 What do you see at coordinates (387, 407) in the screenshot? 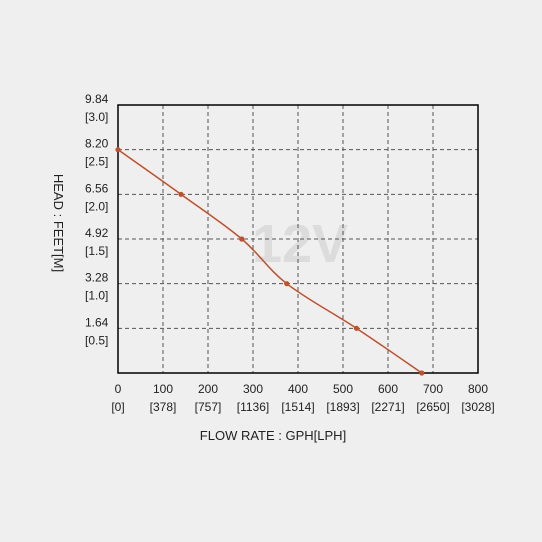
I see `x-tick-sublabel: [2271]` at bounding box center [387, 407].